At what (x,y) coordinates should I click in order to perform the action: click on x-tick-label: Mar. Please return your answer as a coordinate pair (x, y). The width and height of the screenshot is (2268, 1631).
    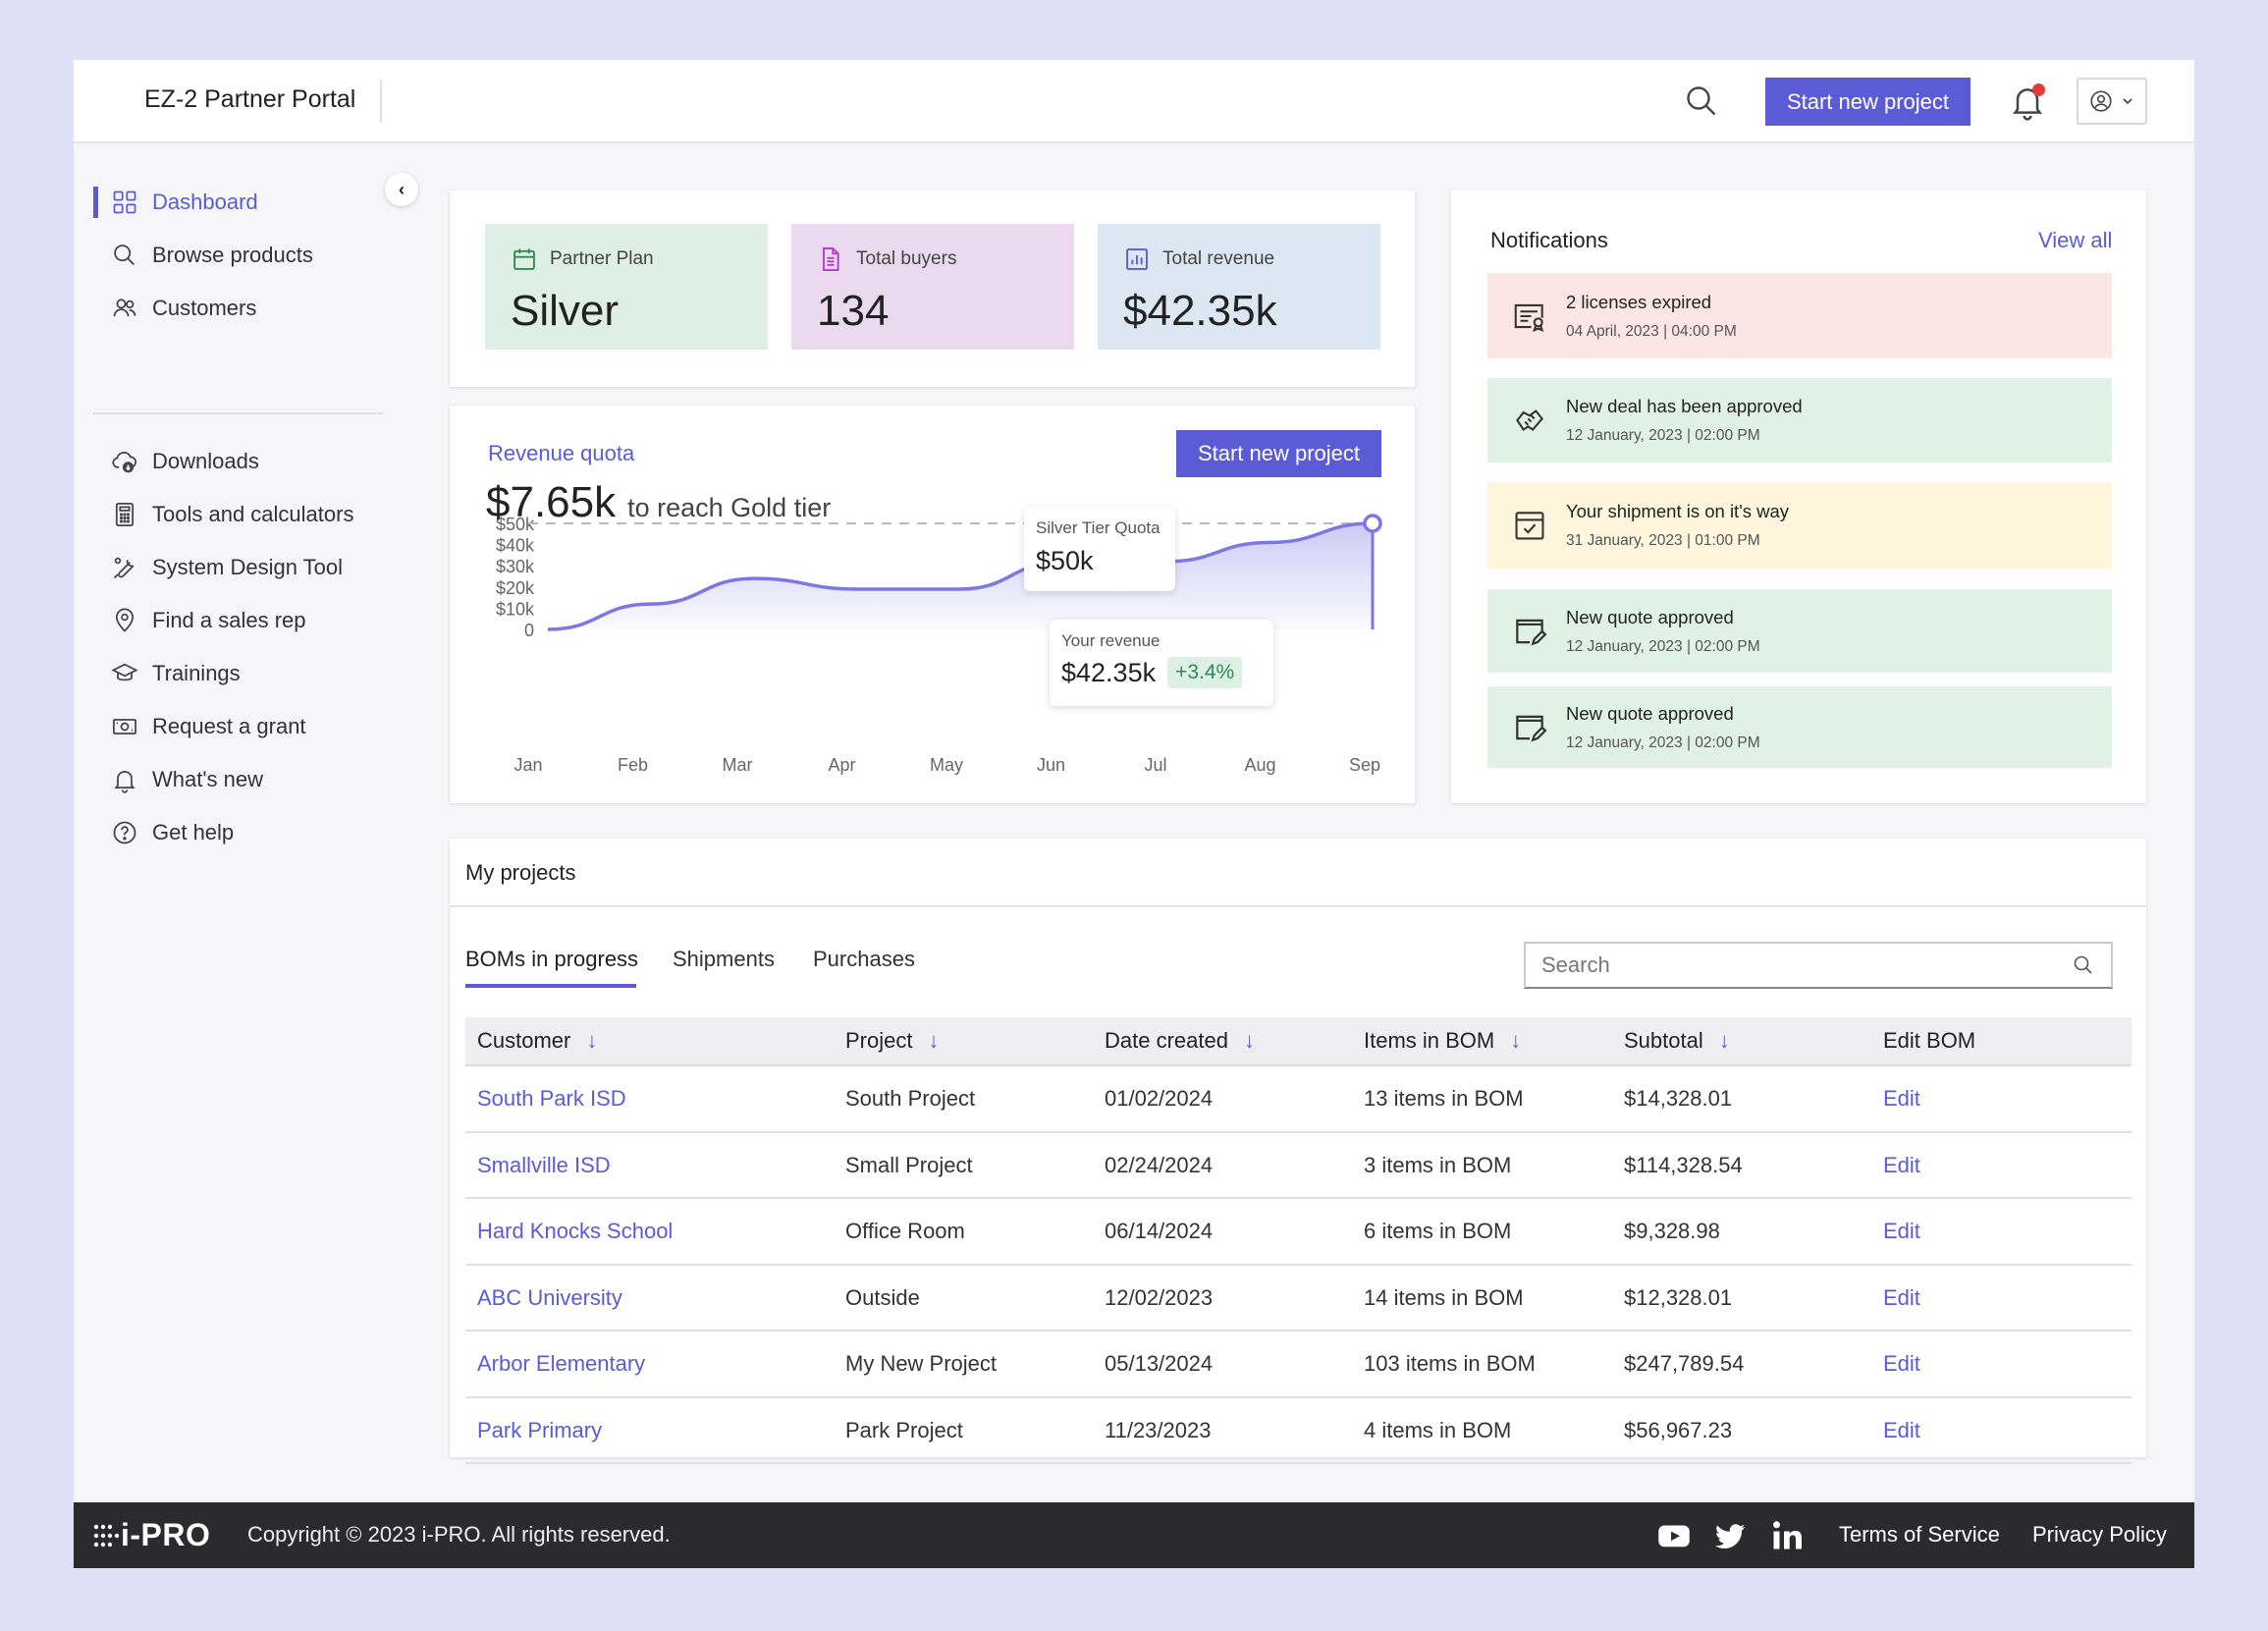
    Looking at the image, I should click on (738, 765).